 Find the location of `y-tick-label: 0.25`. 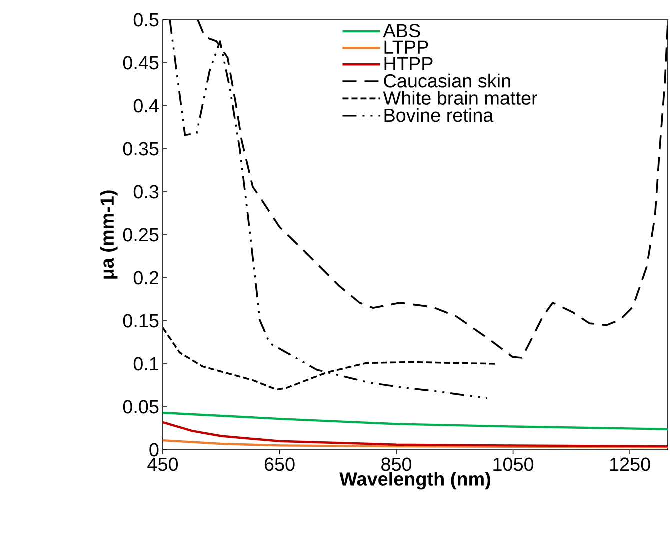

y-tick-label: 0.25 is located at coordinates (141, 235).